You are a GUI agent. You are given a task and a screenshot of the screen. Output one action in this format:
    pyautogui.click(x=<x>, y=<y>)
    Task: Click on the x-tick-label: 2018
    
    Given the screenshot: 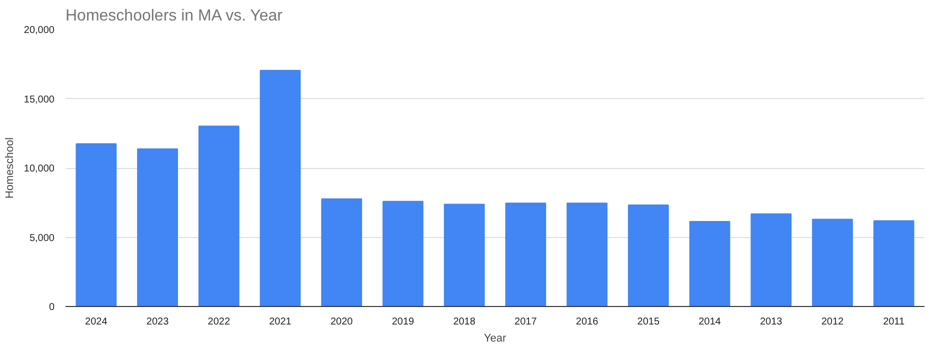 What is the action you would take?
    pyautogui.click(x=464, y=322)
    